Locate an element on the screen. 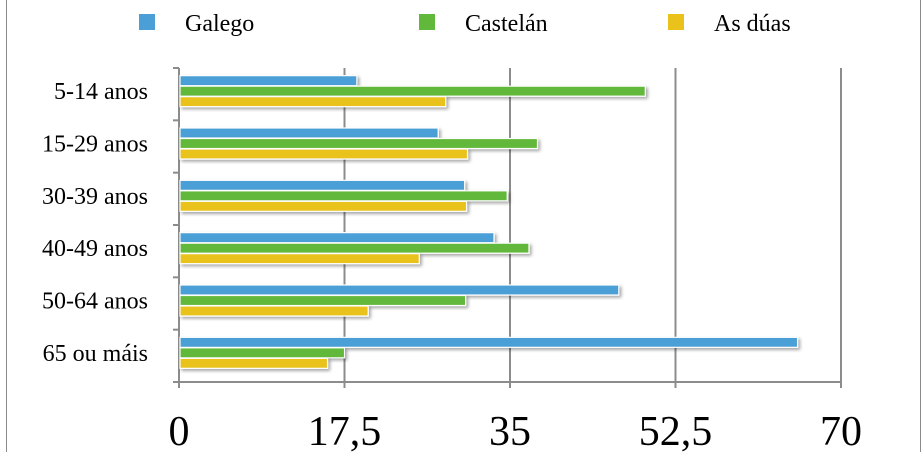  legend-swatch-galego is located at coordinates (147, 22).